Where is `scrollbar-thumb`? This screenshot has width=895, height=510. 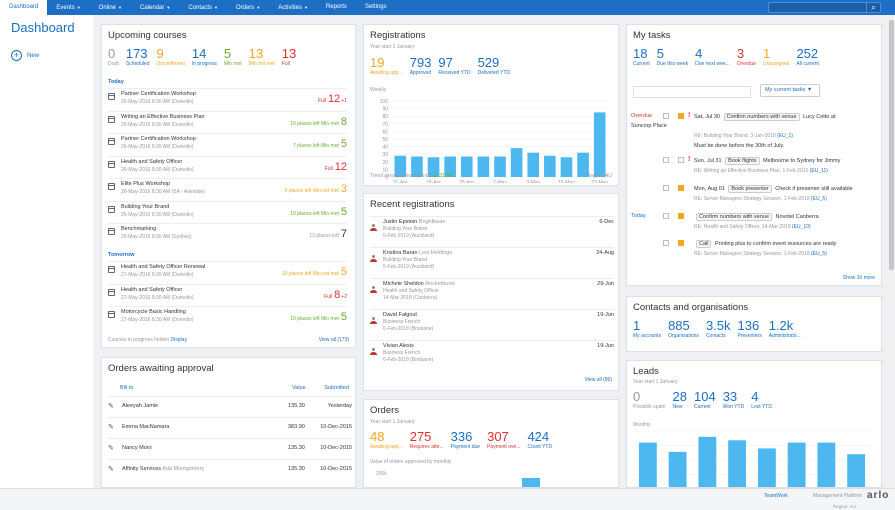
scrollbar-thumb is located at coordinates (891, 145).